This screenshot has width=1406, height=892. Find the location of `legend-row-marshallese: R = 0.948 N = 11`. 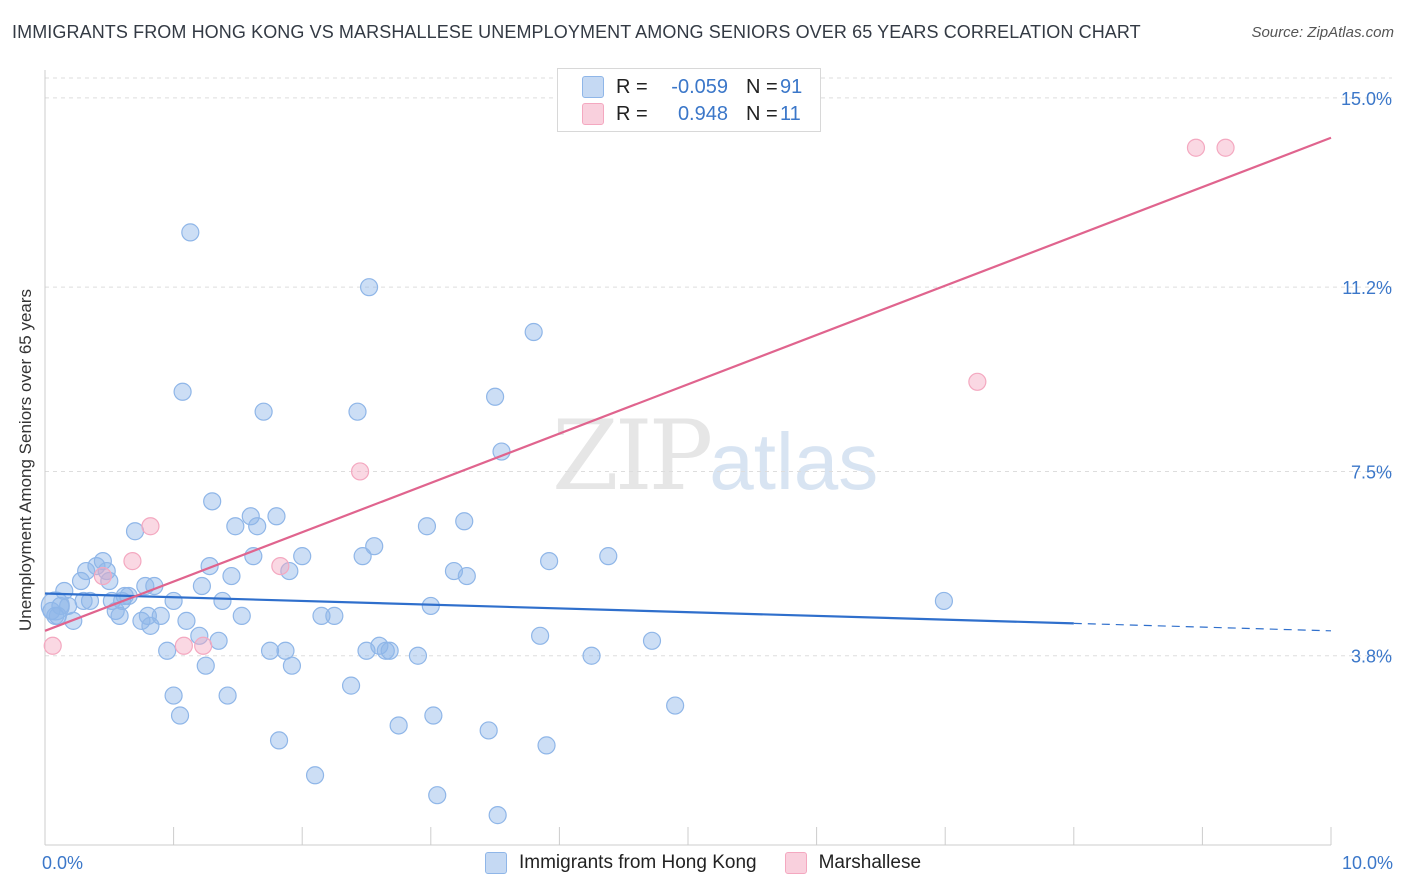

legend-row-marshallese: R = 0.948 N = 11 is located at coordinates (691, 114).